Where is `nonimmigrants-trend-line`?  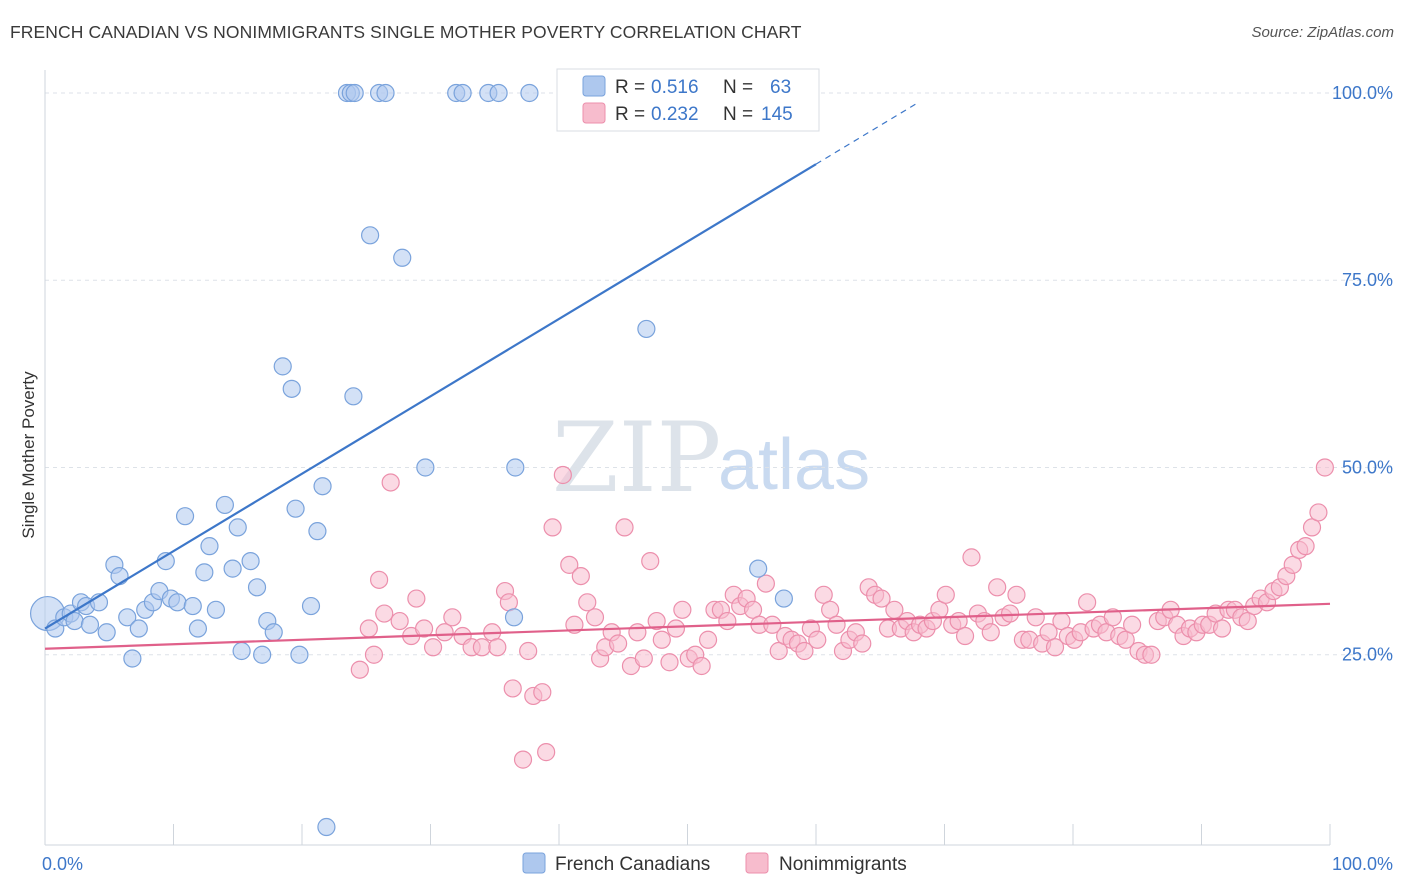
nonimmigrants-trend-line is located at coordinates (687, 626).